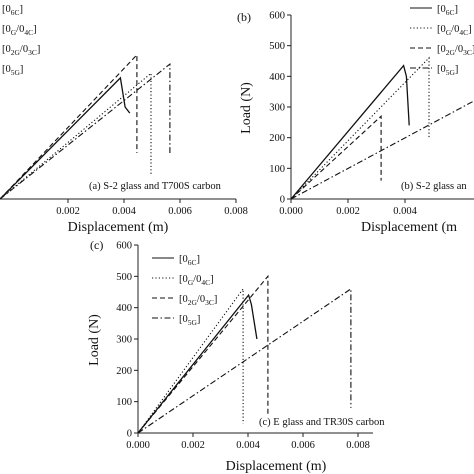 The image size is (474, 474). I want to click on panel-c-yticks: 0 100 200 300 400 500 600, so click(127, 340).